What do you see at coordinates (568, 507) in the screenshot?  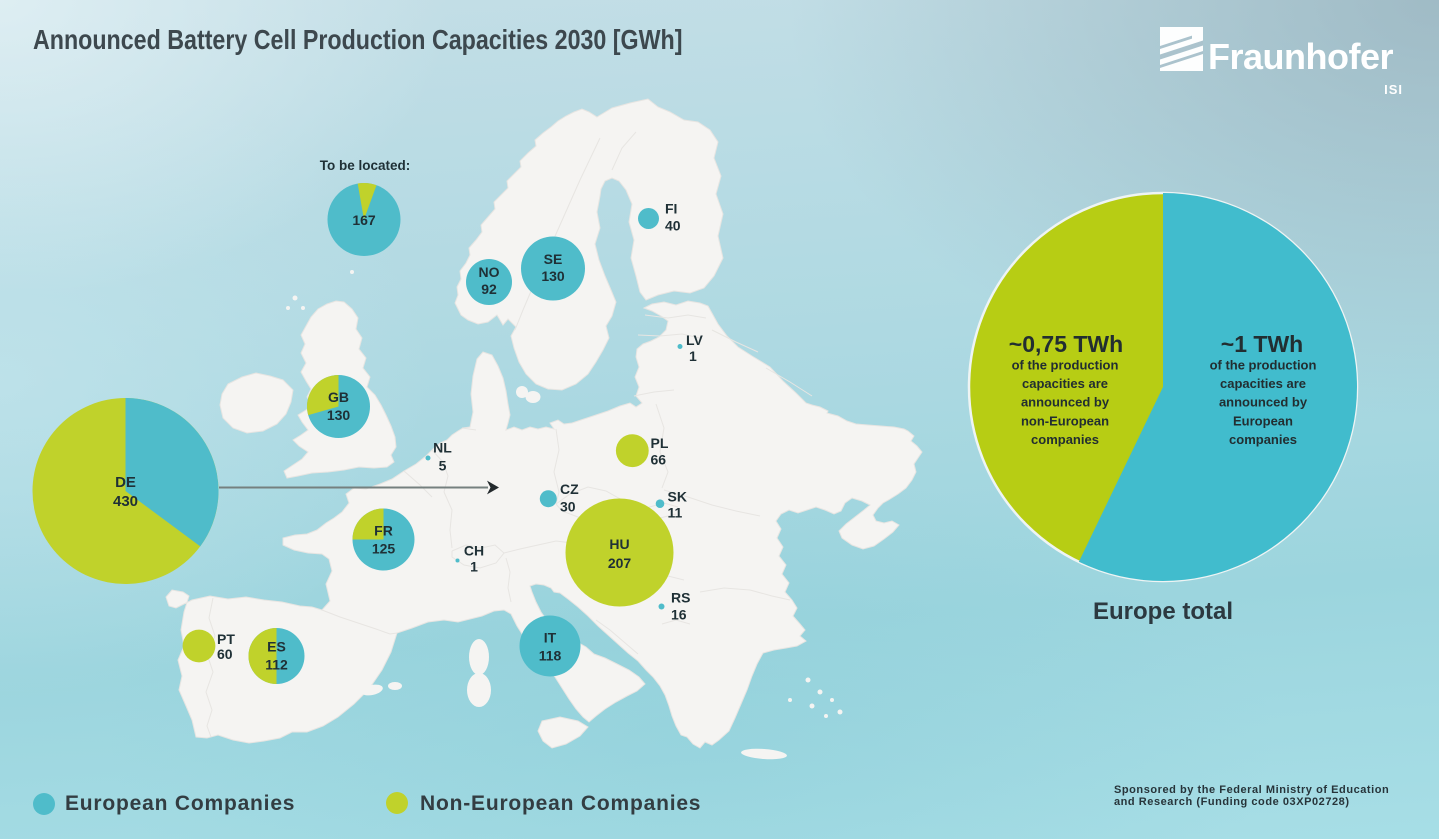 I see `svg-text: 30` at bounding box center [568, 507].